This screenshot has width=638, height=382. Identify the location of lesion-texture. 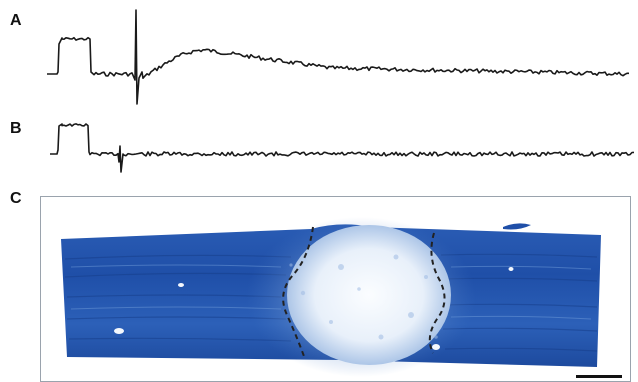
(363, 297).